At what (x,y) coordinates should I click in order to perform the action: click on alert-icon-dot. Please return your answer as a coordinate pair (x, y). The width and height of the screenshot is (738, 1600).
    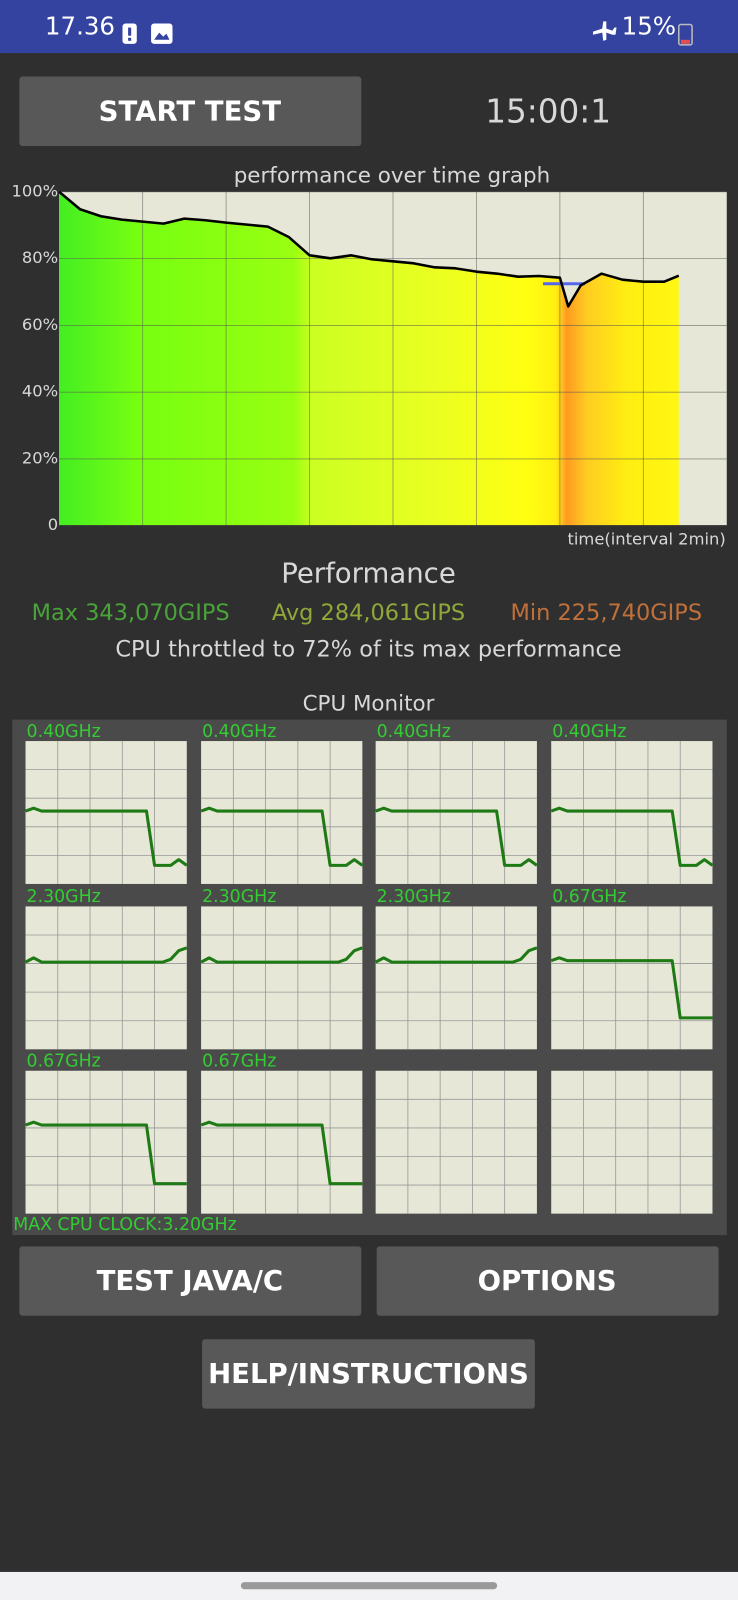
    Looking at the image, I should click on (130, 39).